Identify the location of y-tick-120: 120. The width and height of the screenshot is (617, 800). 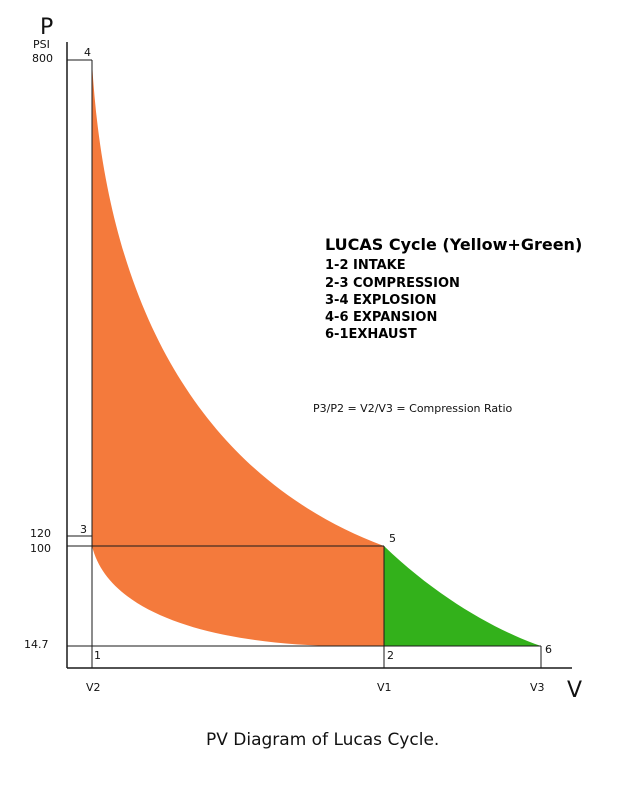
(40, 533).